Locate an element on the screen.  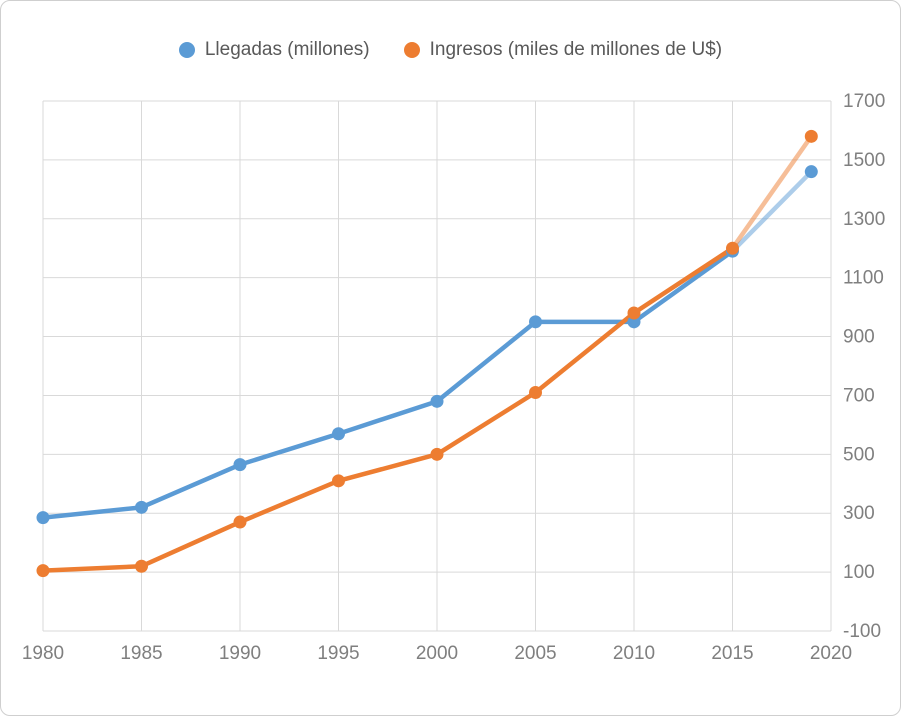
legend-label-llegadas: Llegadas (millones) is located at coordinates (287, 49).